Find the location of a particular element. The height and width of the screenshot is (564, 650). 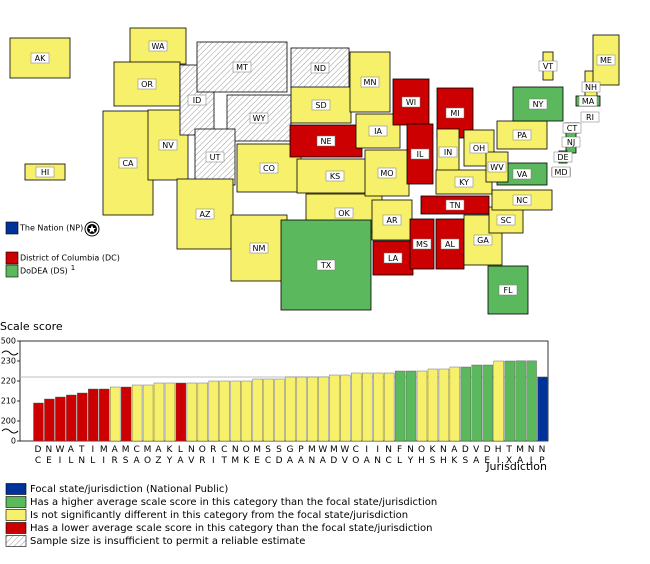

state-label: AK is located at coordinates (40, 58).